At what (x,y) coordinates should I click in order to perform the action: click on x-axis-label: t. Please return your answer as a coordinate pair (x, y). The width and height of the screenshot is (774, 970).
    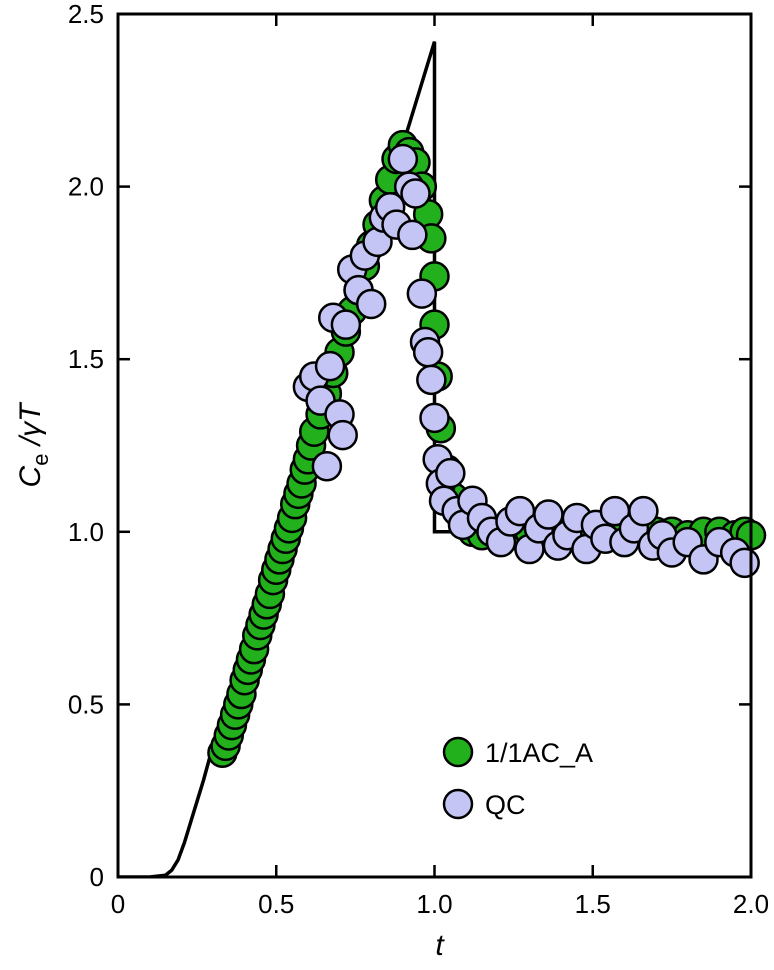
    Looking at the image, I should click on (440, 945).